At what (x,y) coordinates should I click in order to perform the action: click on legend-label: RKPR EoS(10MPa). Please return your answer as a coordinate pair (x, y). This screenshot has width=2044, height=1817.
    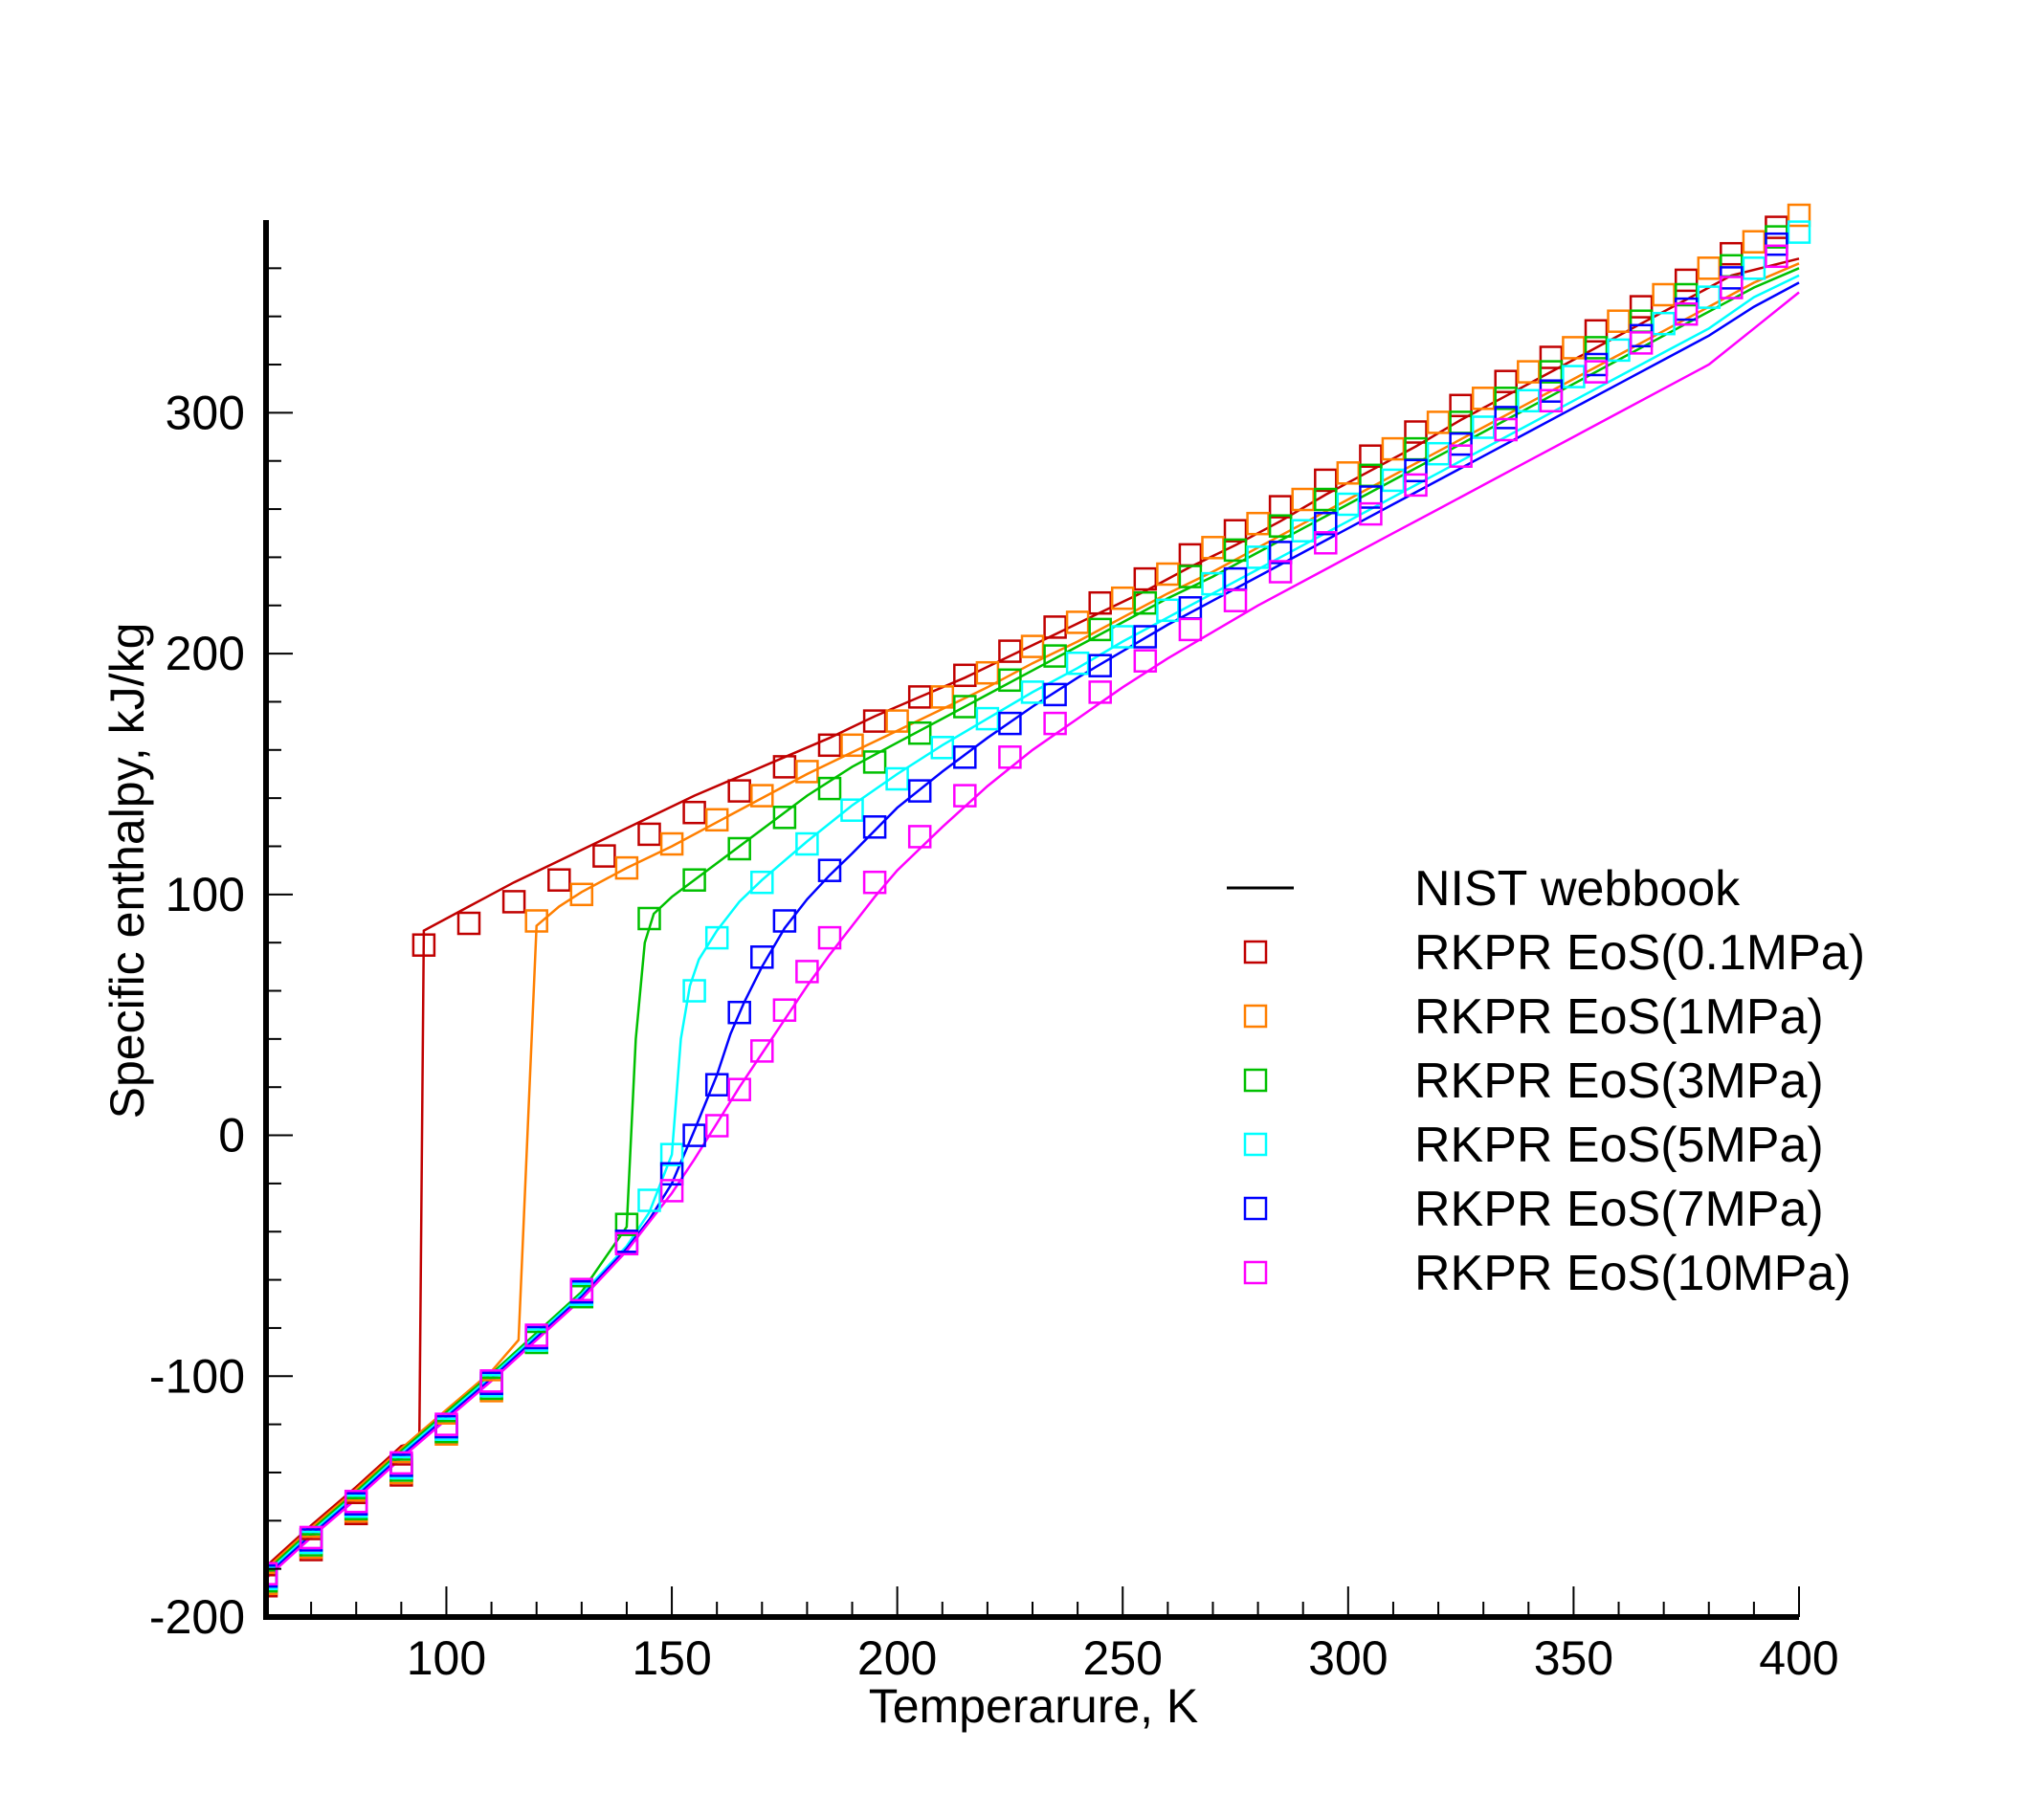
    Looking at the image, I should click on (1633, 1274).